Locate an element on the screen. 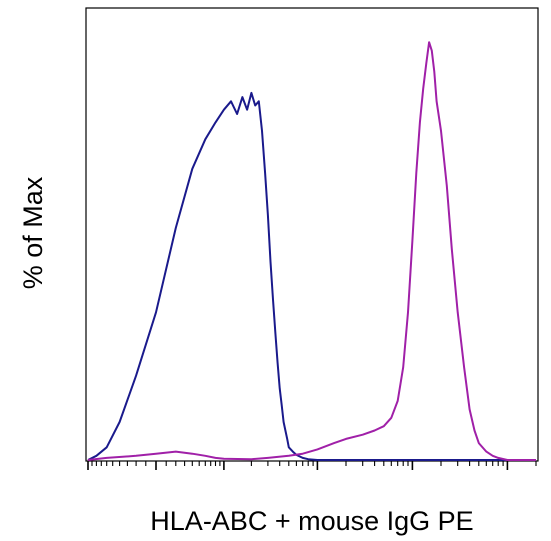 The image size is (551, 541). x-axis-title: HLA-ABC + mouse IgG PE is located at coordinates (311, 521).